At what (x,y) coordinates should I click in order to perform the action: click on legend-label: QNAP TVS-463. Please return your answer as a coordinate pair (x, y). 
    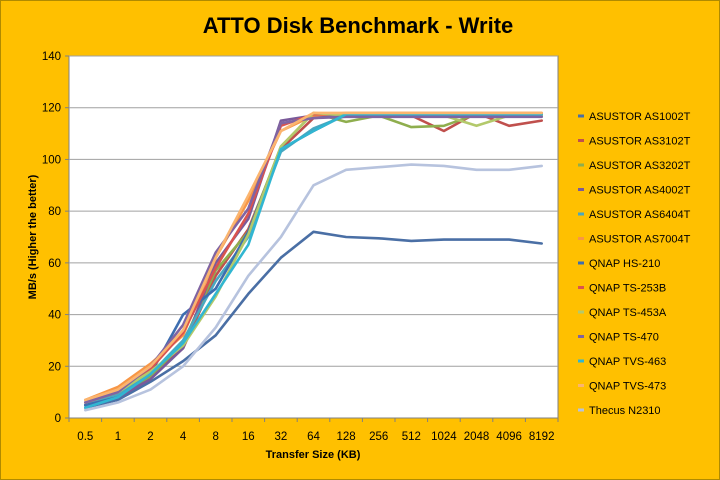
    Looking at the image, I should click on (627, 362).